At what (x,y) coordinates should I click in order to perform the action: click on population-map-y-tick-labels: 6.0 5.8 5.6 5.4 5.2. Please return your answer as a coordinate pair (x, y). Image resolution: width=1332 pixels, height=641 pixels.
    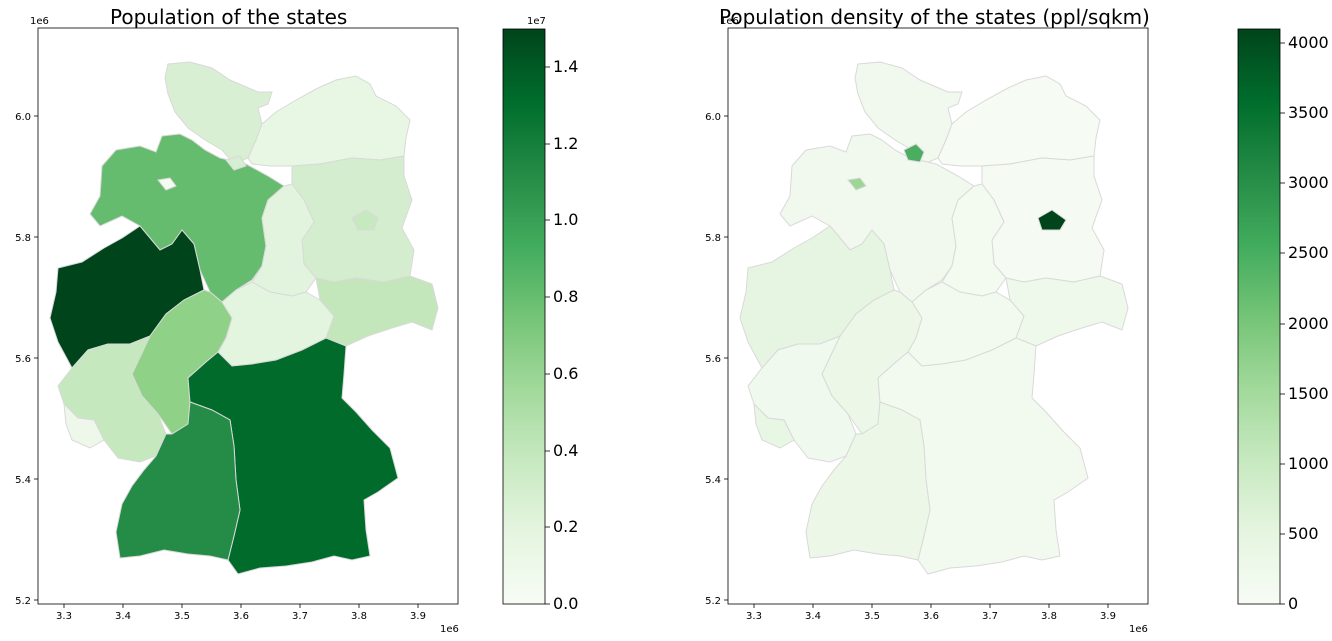
    Looking at the image, I should click on (23, 359).